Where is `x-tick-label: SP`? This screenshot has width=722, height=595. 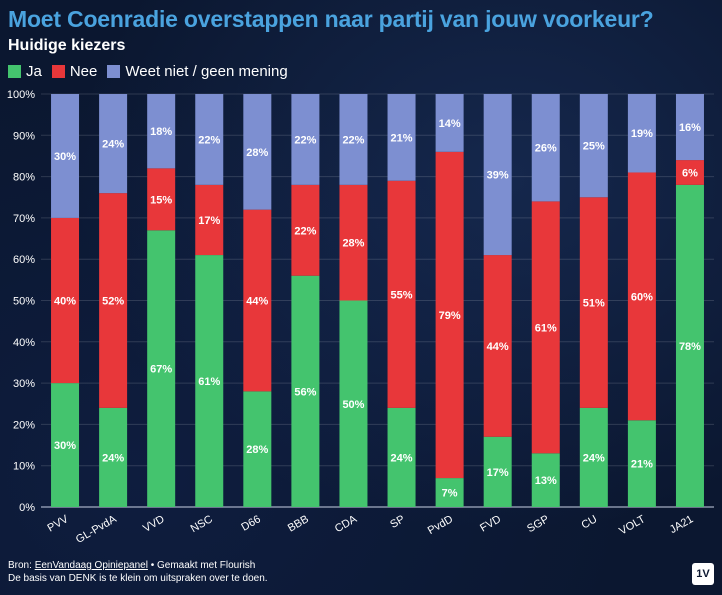 x-tick-label: SP is located at coordinates (397, 522).